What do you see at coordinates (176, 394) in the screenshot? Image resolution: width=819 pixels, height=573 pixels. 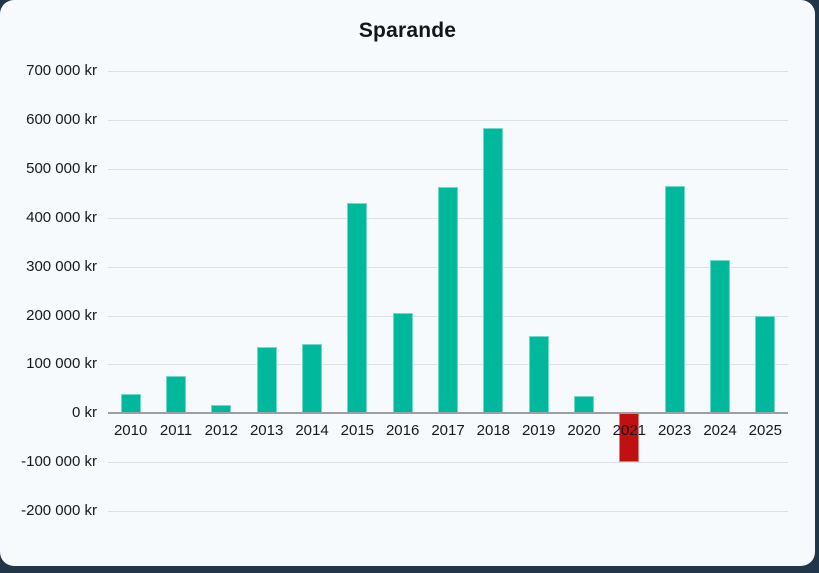 I see `bar-2011` at bounding box center [176, 394].